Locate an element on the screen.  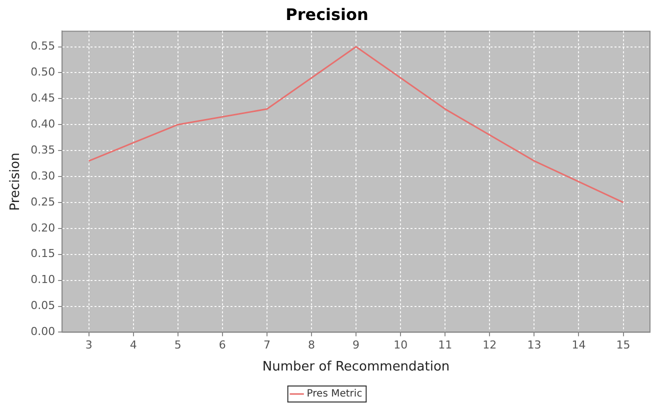
y-tick-label: 0.15 is located at coordinates (43, 253).